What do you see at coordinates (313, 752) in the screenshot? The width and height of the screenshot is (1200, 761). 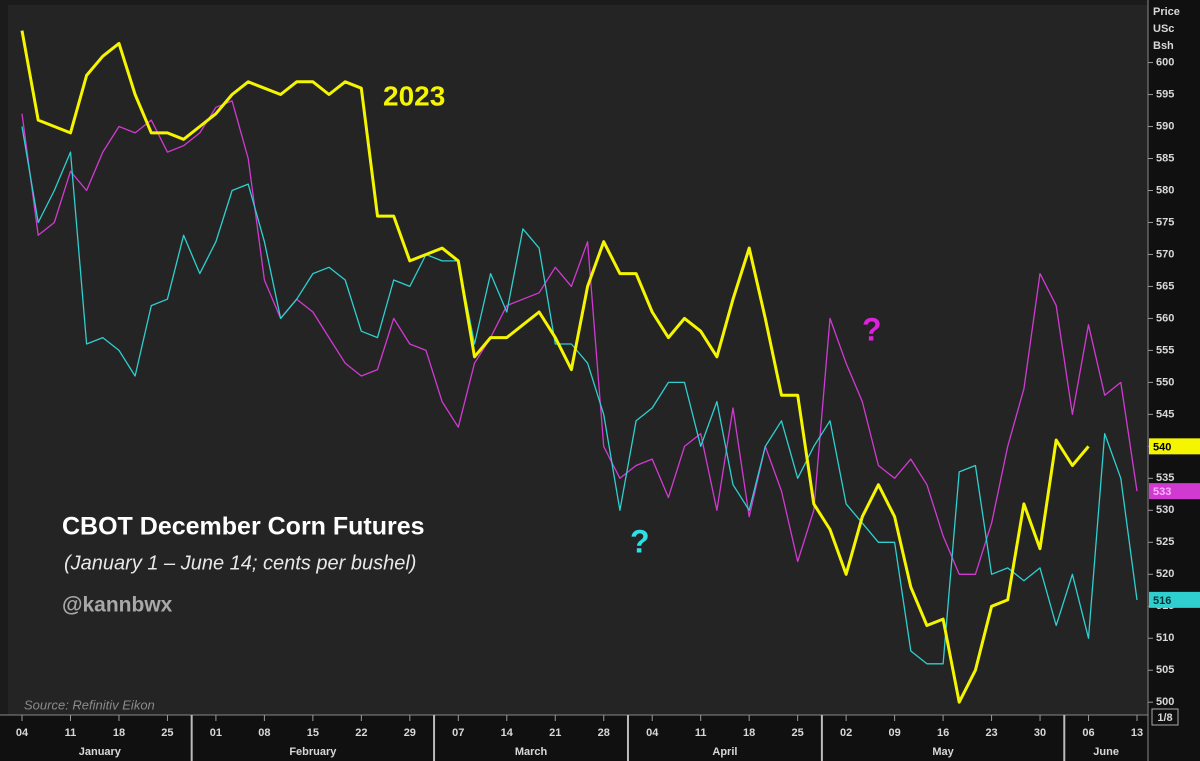 I see `month-label: February` at bounding box center [313, 752].